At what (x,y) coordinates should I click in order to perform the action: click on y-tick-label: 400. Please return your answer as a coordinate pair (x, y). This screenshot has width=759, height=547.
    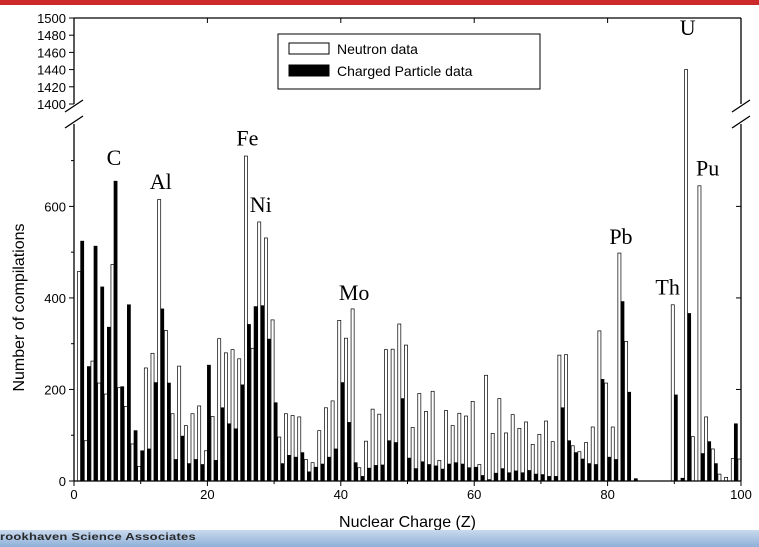
    Looking at the image, I should click on (55, 298).